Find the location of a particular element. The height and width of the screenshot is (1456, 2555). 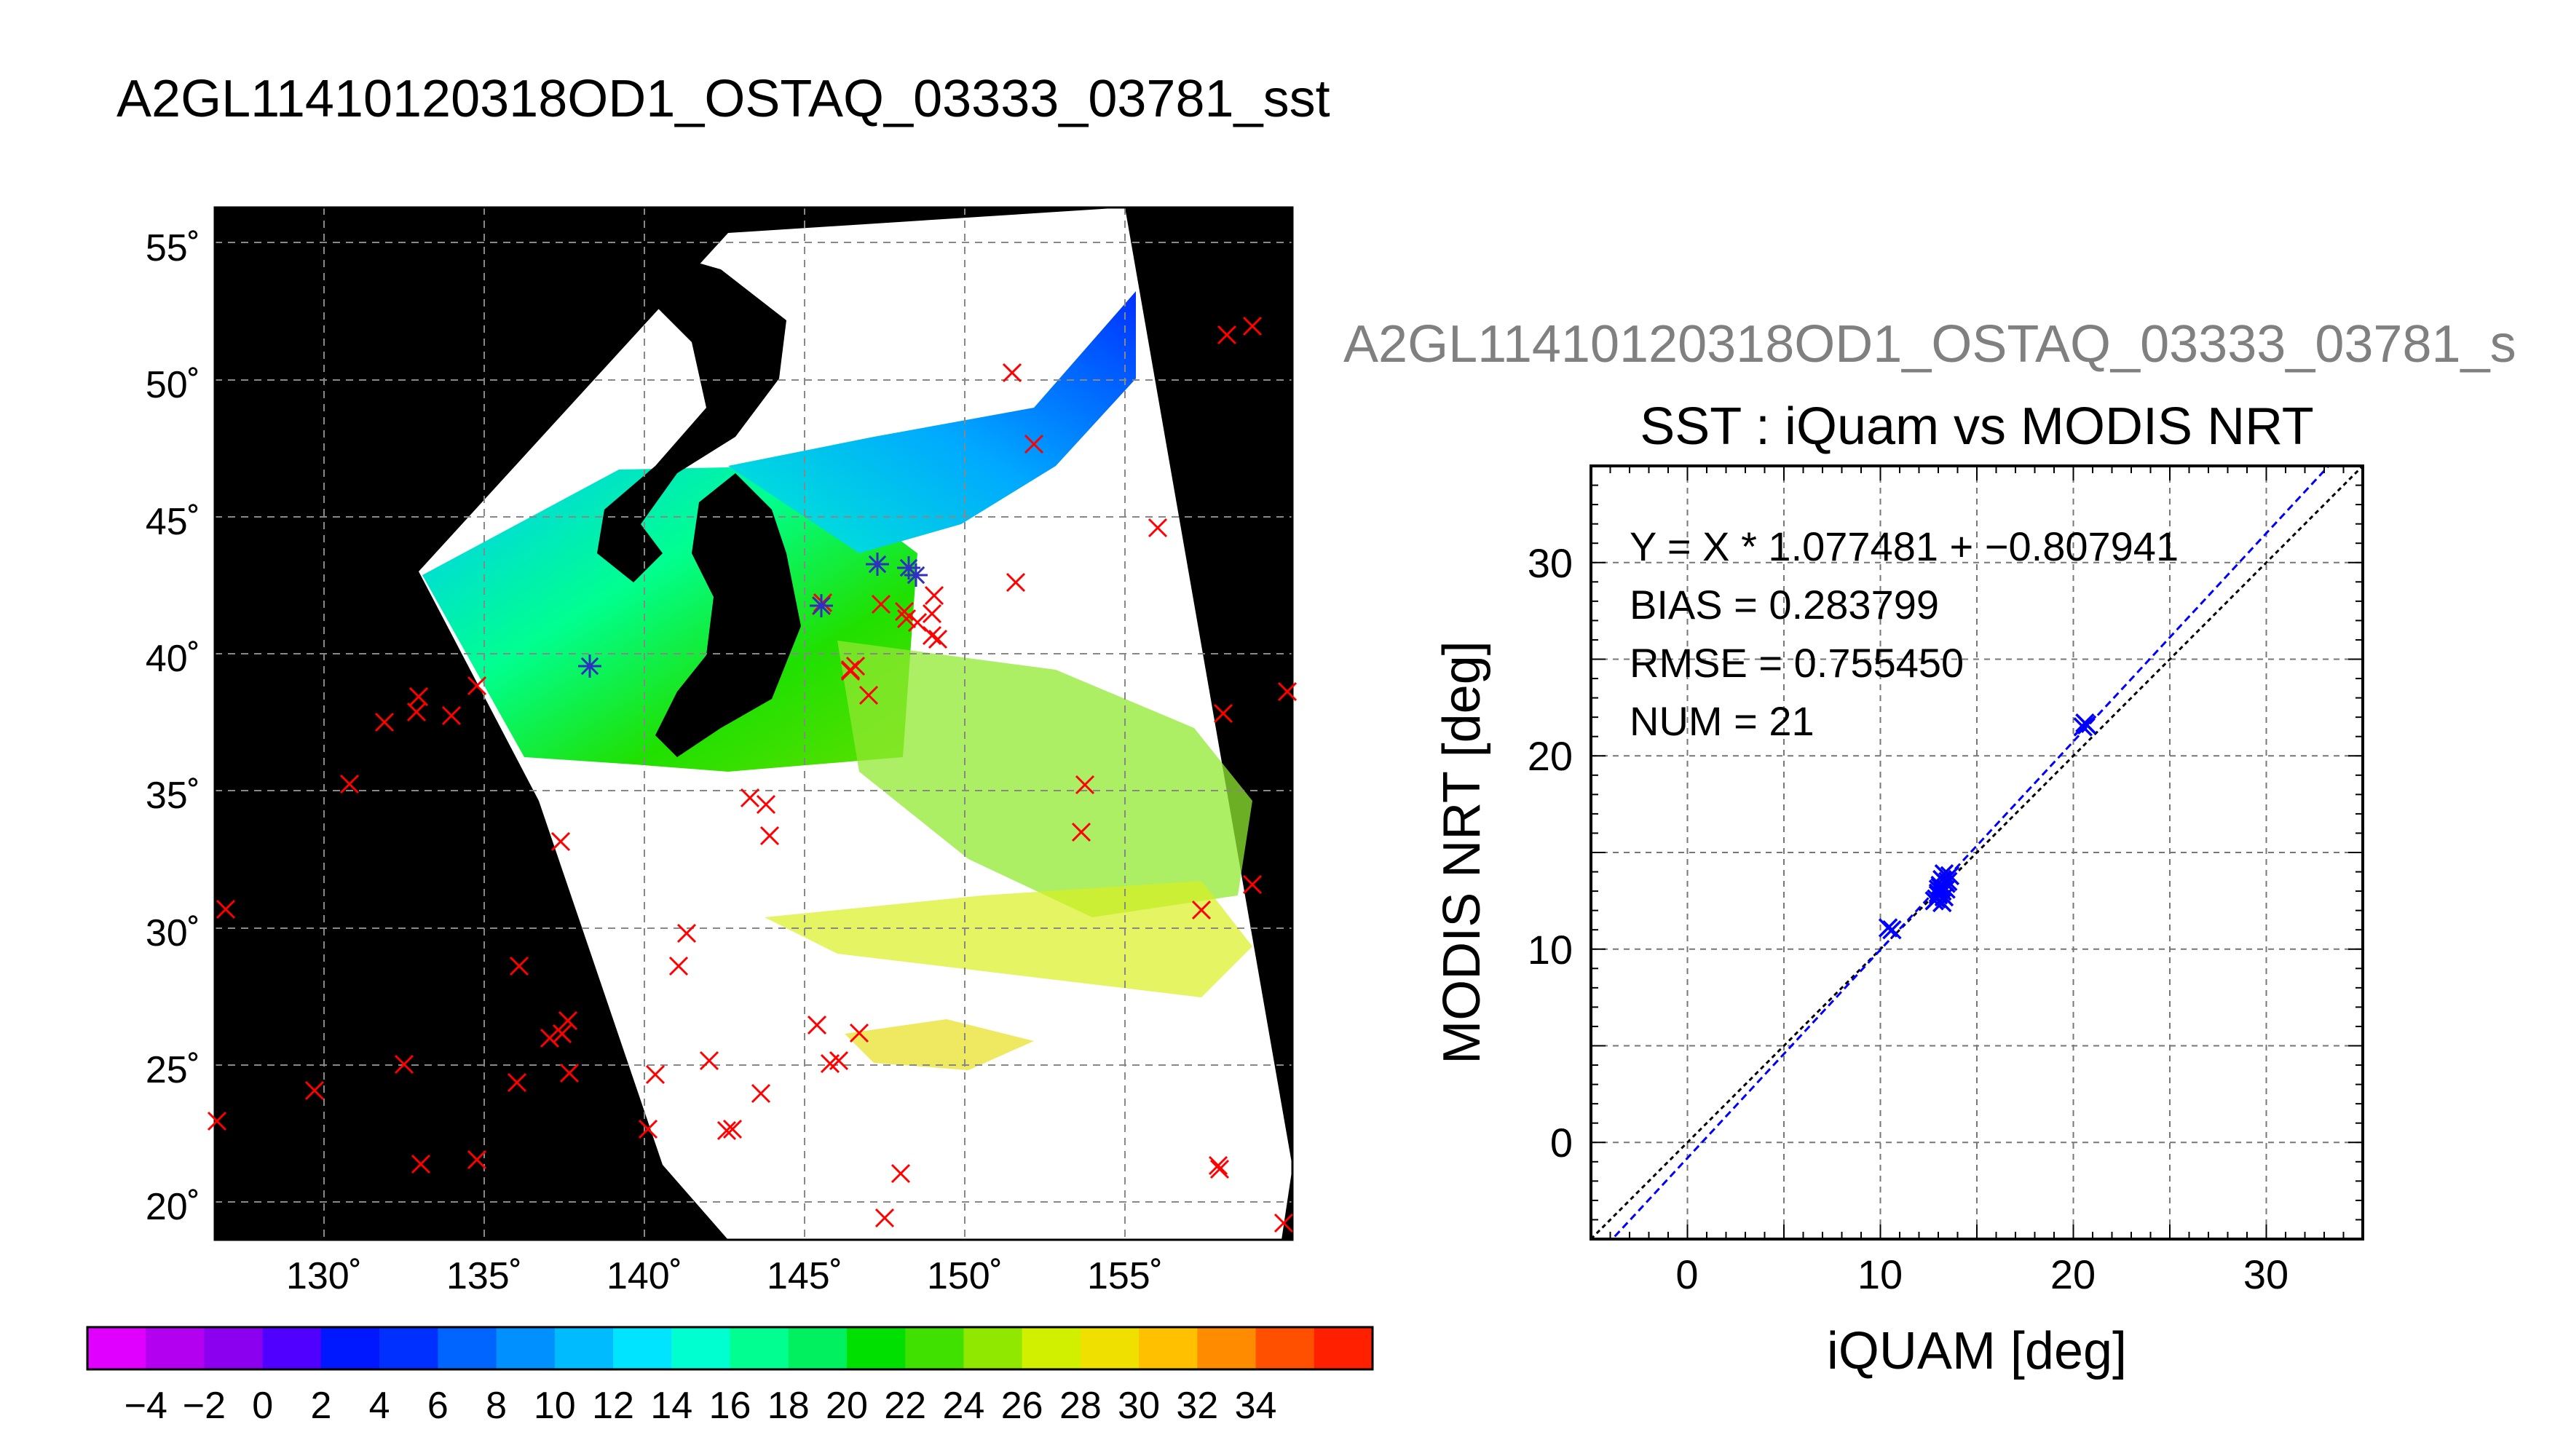

colorbar-tick-label: 16 is located at coordinates (730, 1406).